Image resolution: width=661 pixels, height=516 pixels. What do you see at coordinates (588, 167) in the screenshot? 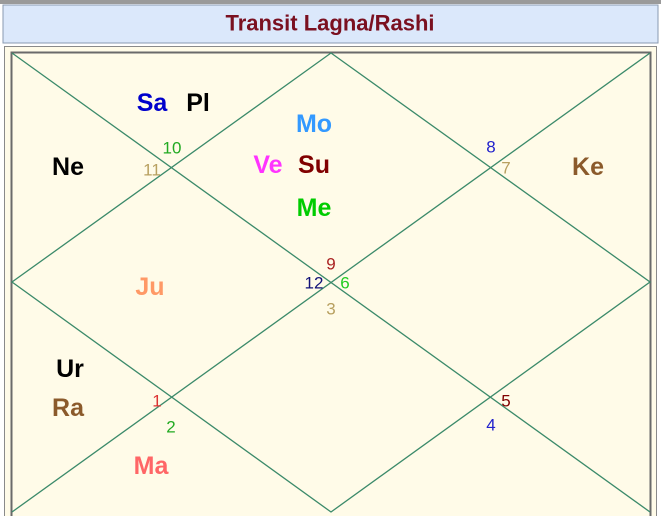
I see `planet: Ke` at bounding box center [588, 167].